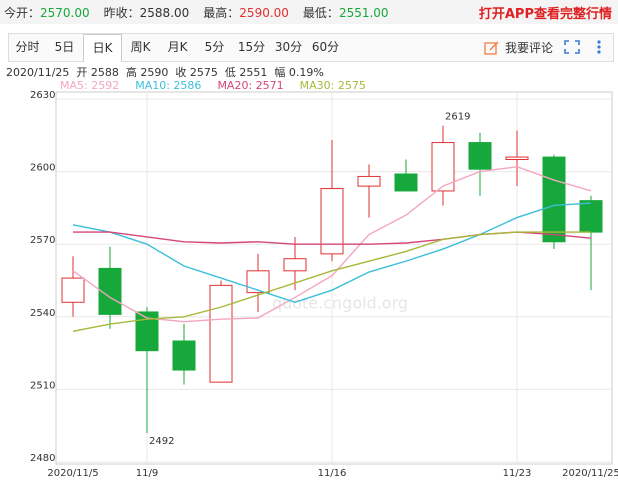 The width and height of the screenshot is (618, 481). What do you see at coordinates (140, 47) in the screenshot?
I see `tab: 周K` at bounding box center [140, 47].